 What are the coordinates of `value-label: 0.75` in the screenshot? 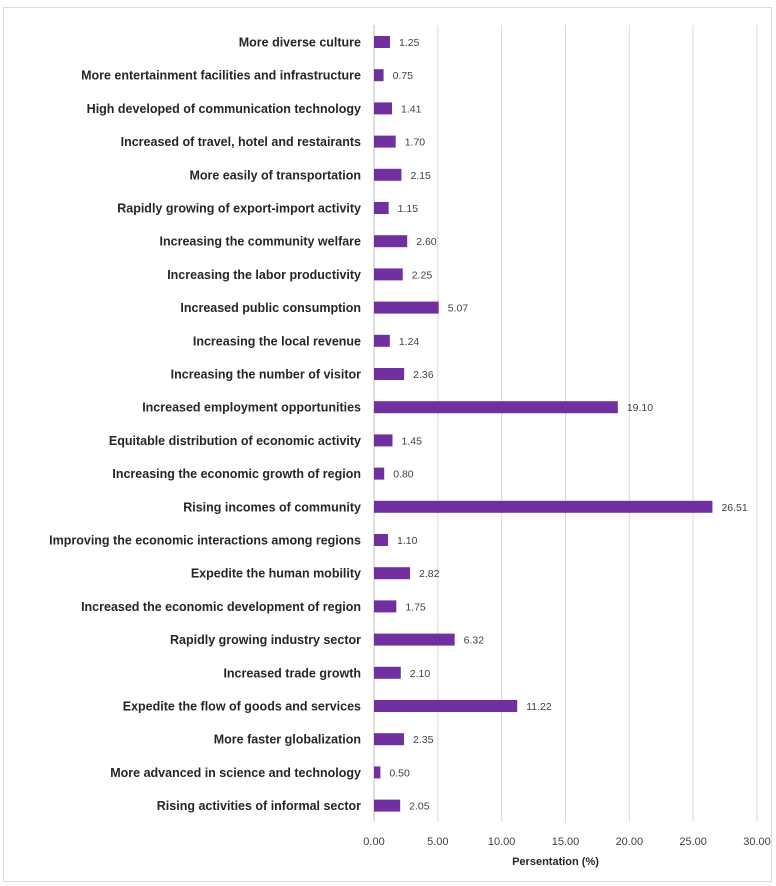 It's located at (403, 76).